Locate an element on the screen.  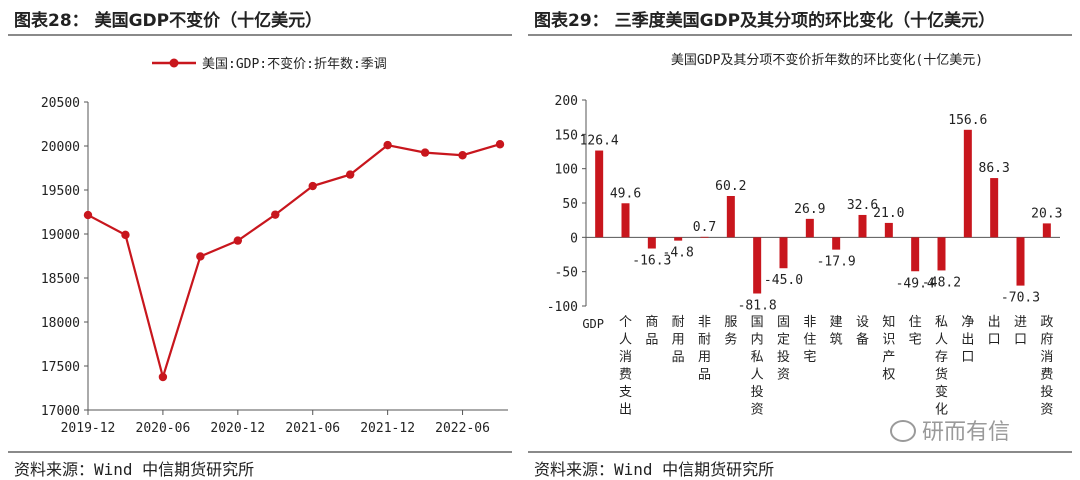
left-source: 资料来源：Wind 中信期货研究所 is located at coordinates (134, 469).